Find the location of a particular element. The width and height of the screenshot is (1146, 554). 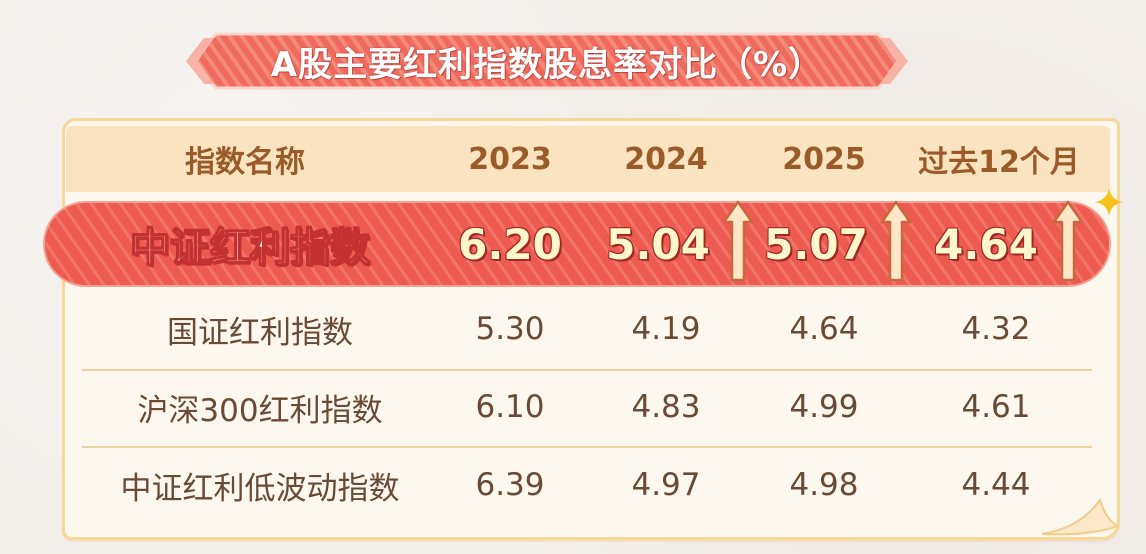

banner-ribbon-shape is located at coordinates (547, 61).